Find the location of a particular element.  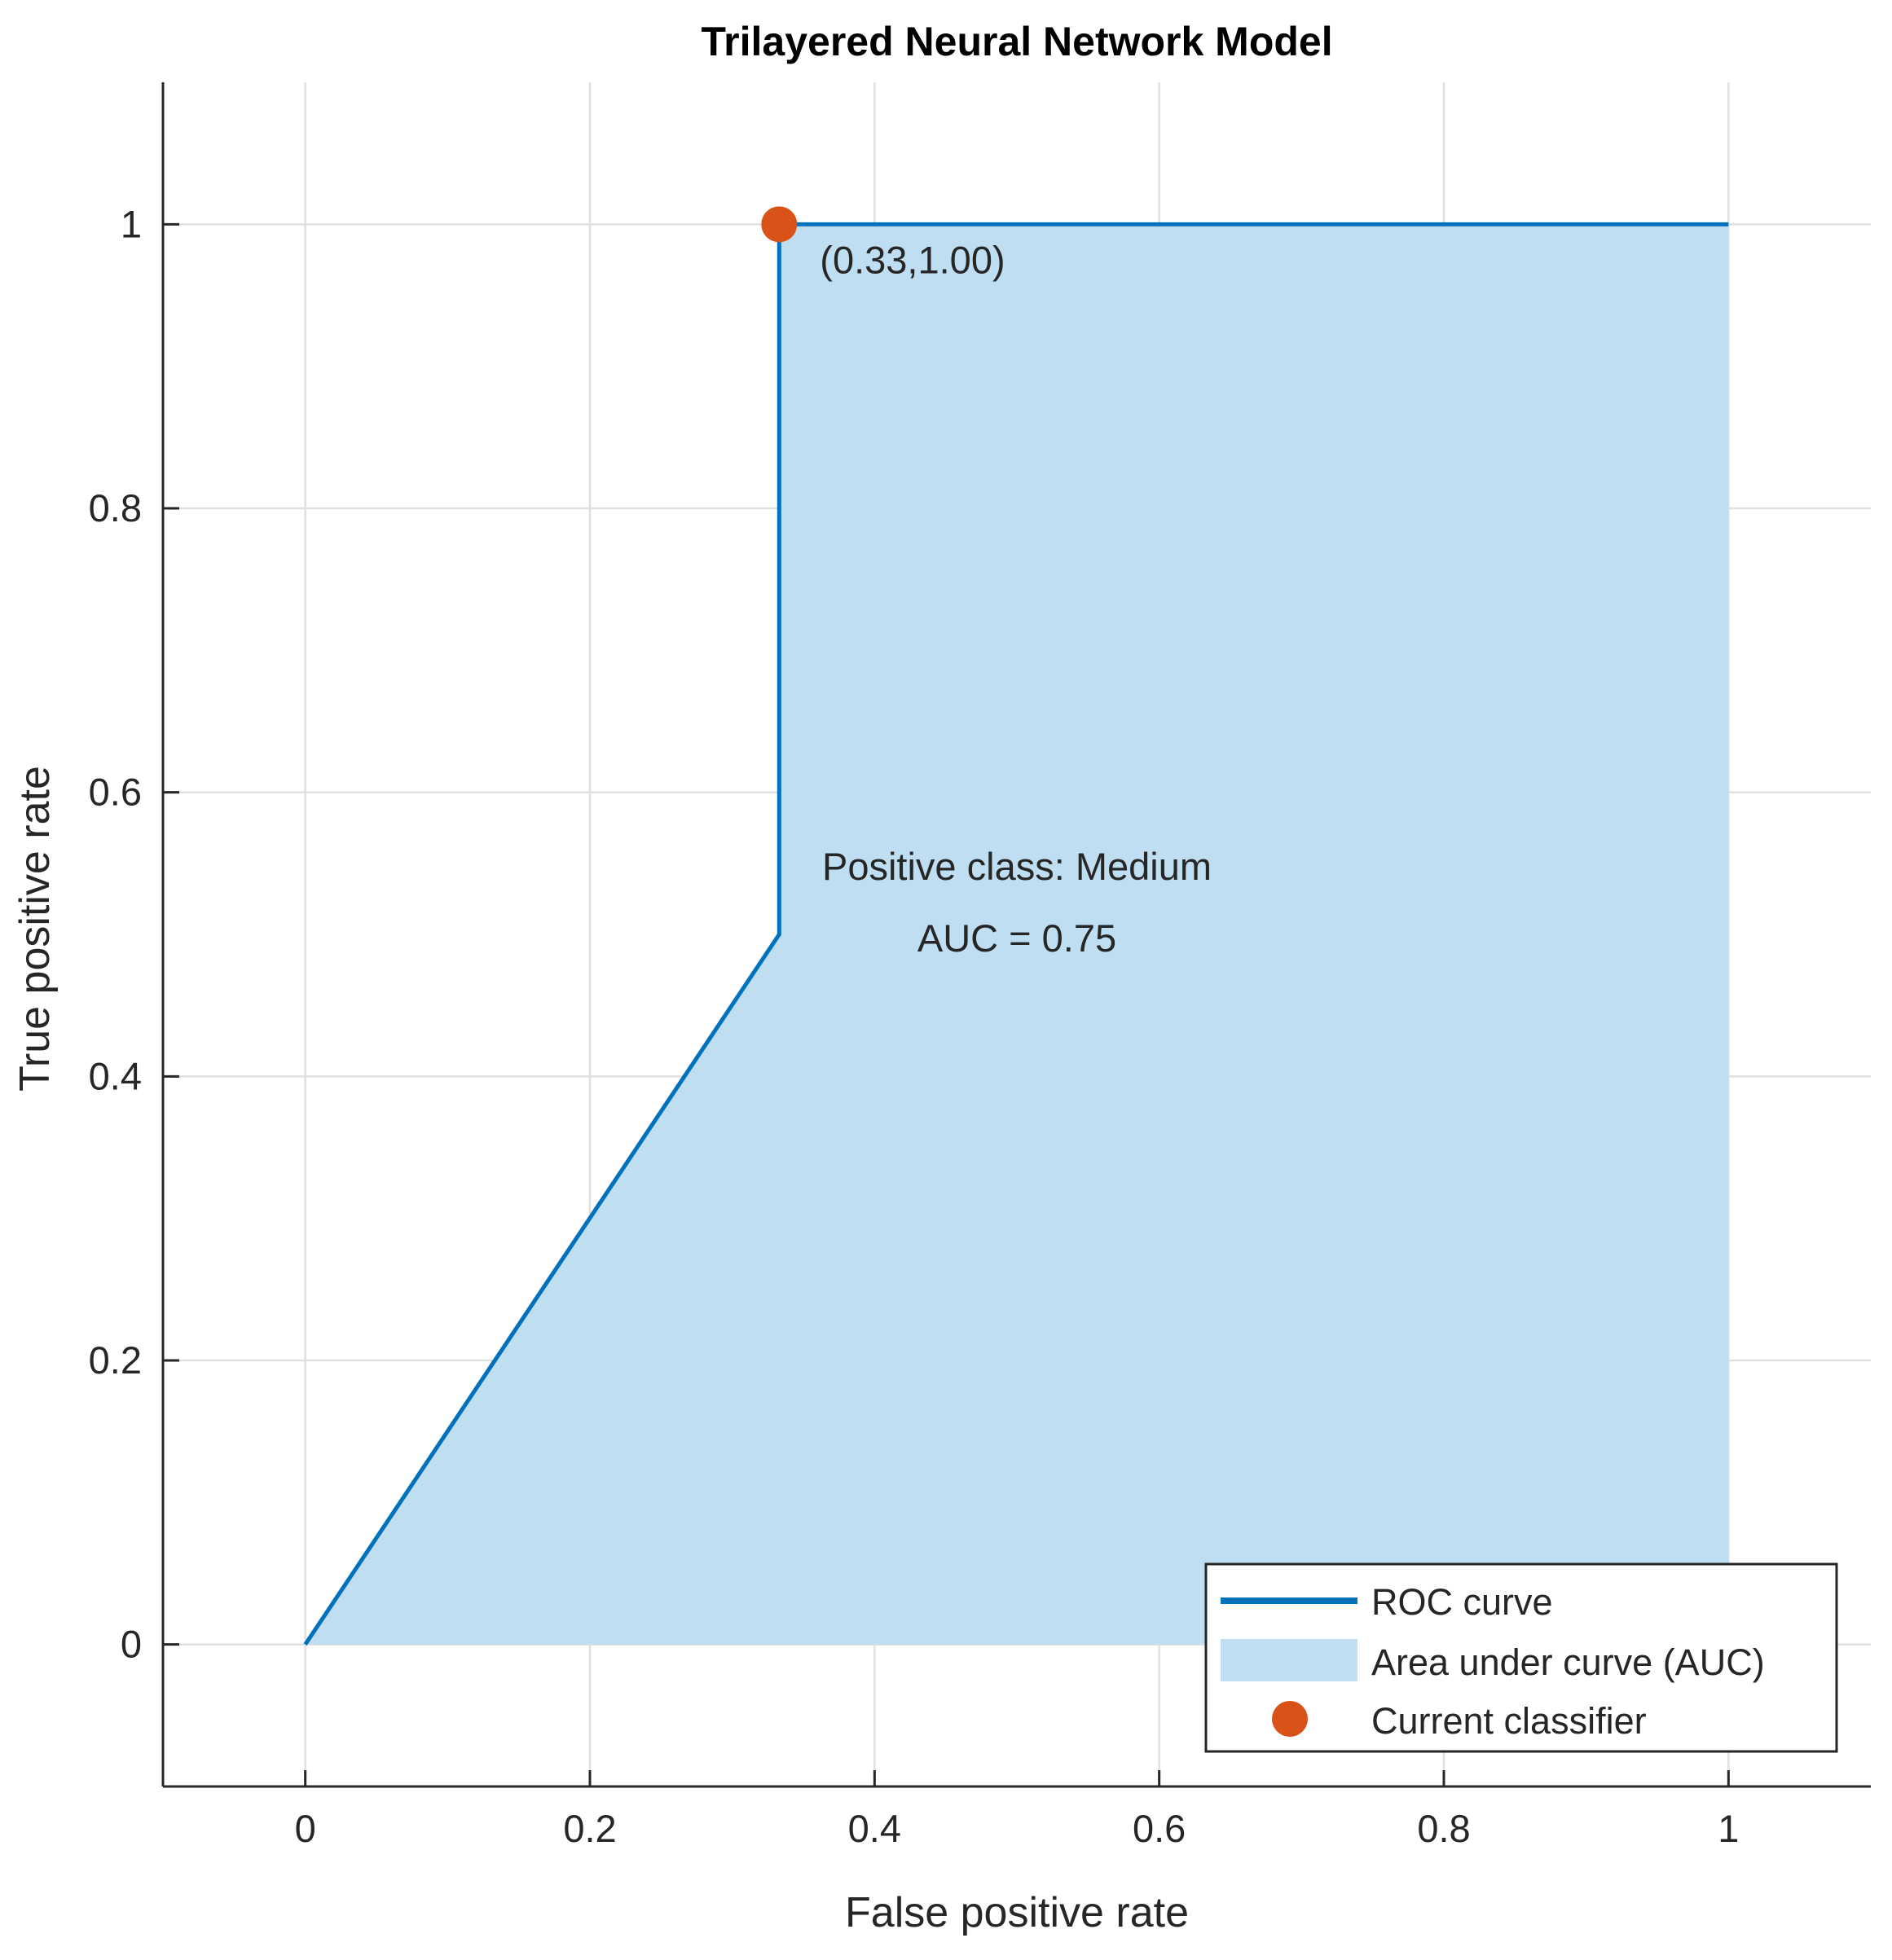

current-classifier-layer: (0.33,1.00) is located at coordinates (883, 243).